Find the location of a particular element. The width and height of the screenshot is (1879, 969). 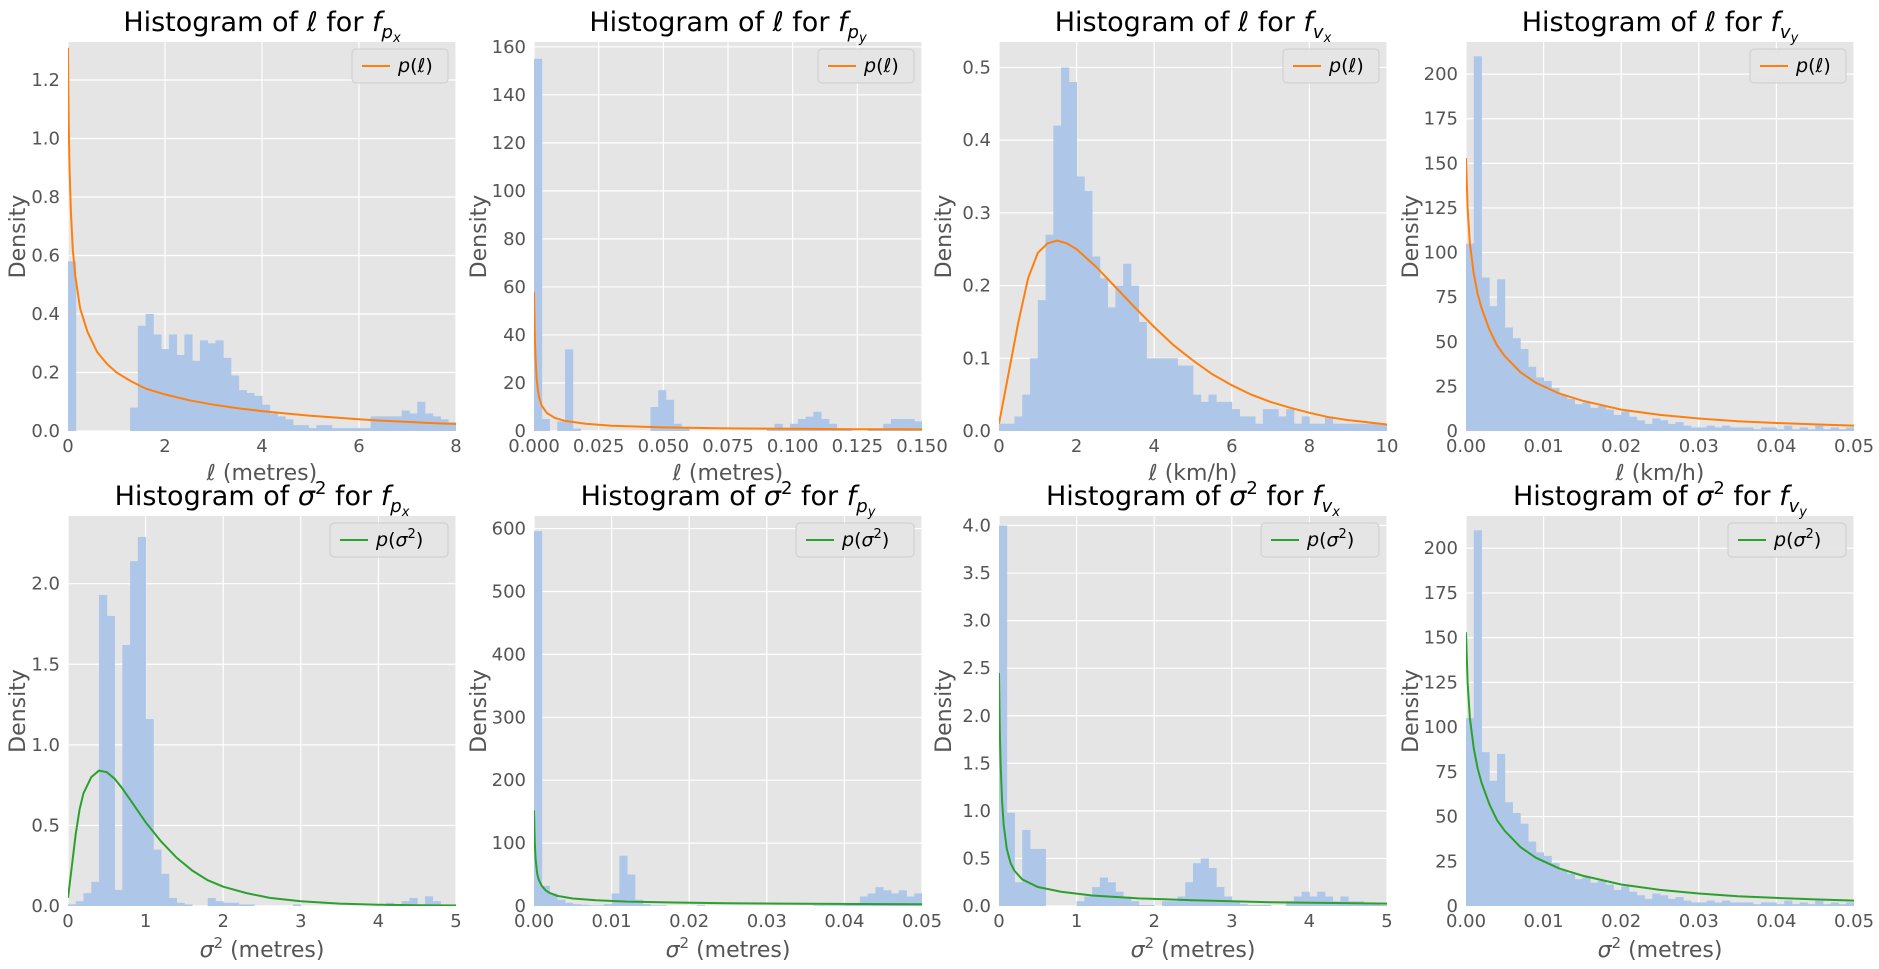

x-tick-label: 0 is located at coordinates (67, 921).